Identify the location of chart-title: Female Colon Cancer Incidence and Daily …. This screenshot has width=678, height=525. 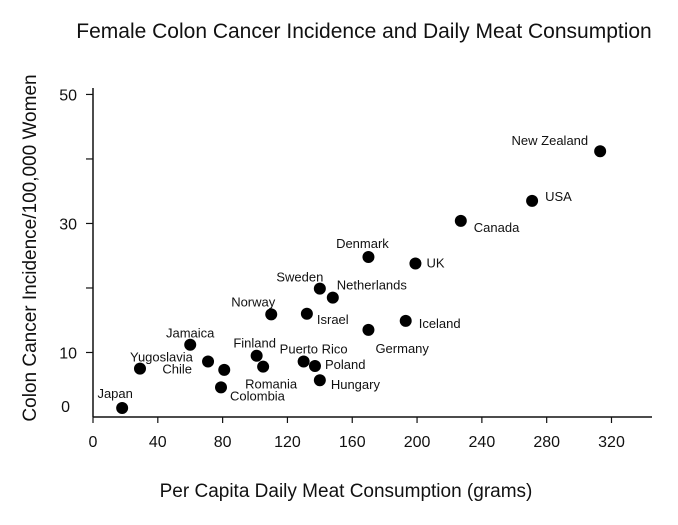
(364, 31).